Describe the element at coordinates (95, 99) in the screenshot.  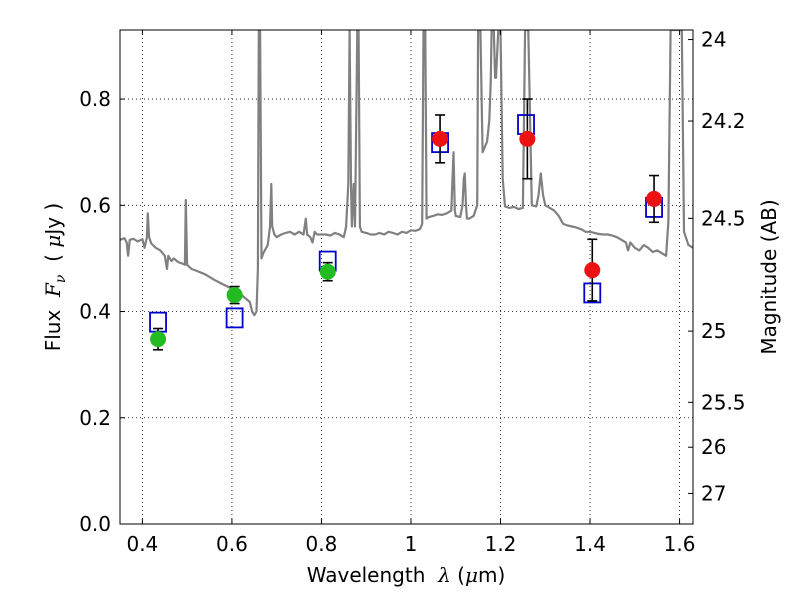
I see `y-tick-label: 0.8` at that location.